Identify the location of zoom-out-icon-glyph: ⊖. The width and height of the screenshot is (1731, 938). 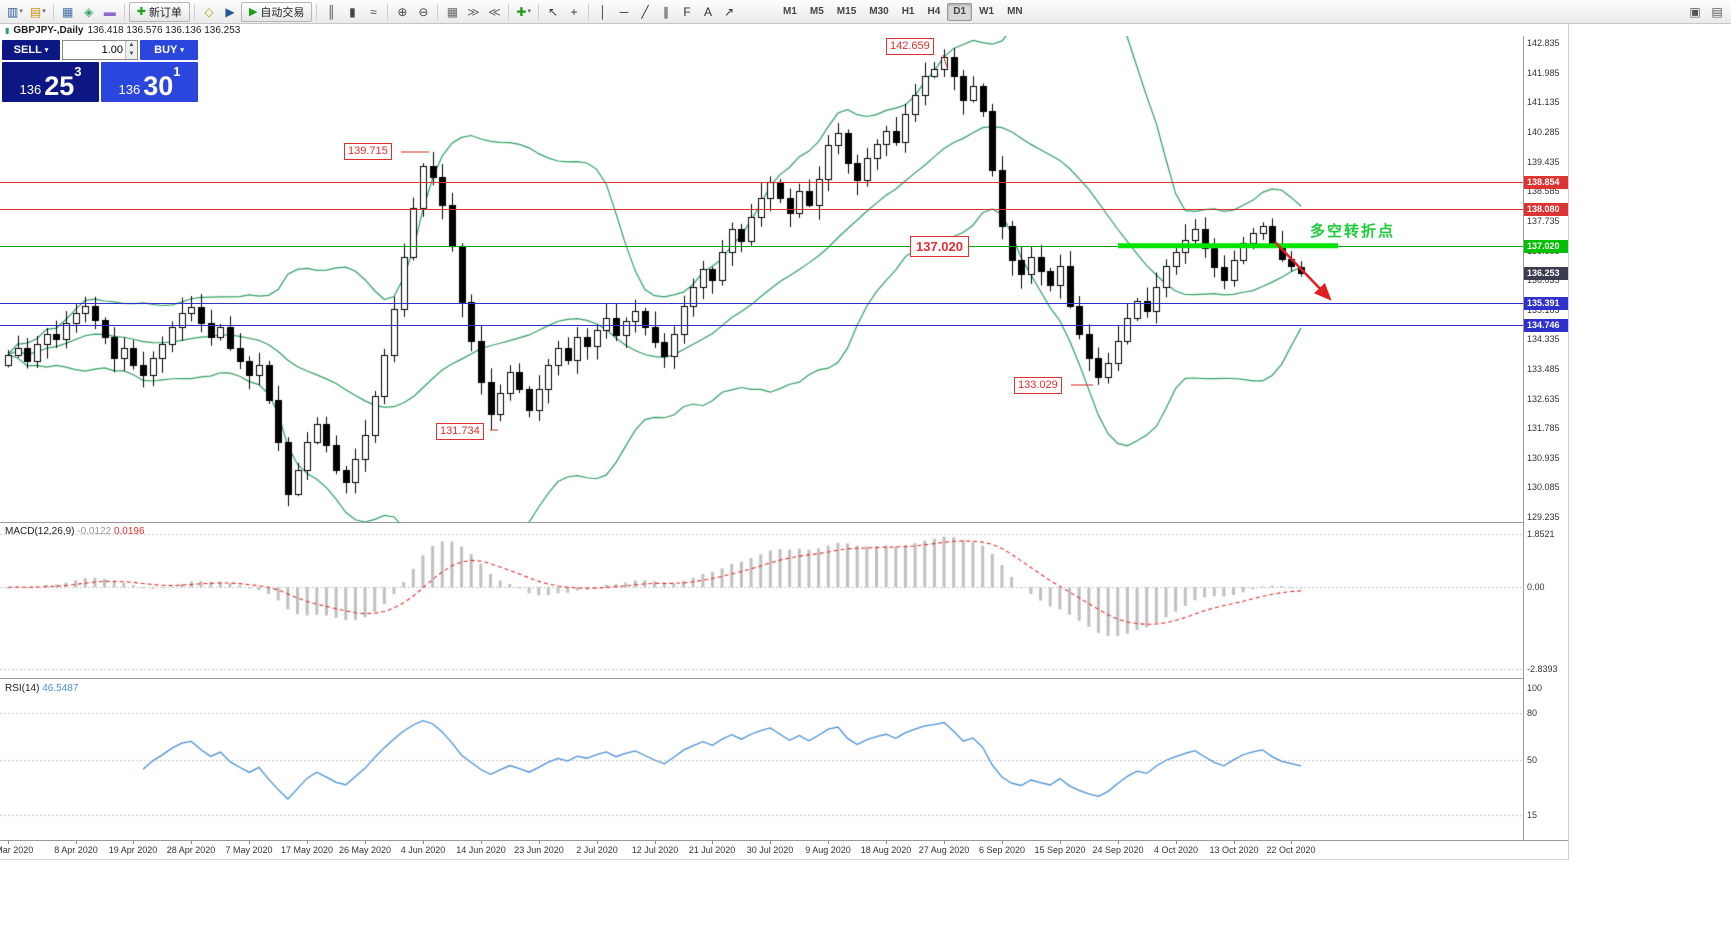
(423, 11).